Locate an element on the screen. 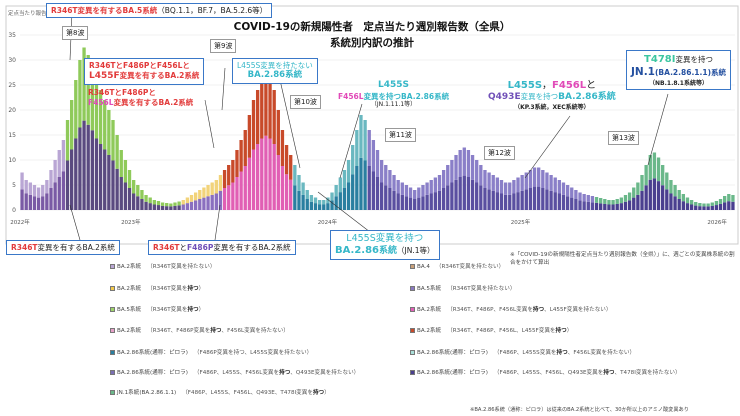 The width and height of the screenshot is (740, 416). y-tick-label: 5 is located at coordinates (14, 185).